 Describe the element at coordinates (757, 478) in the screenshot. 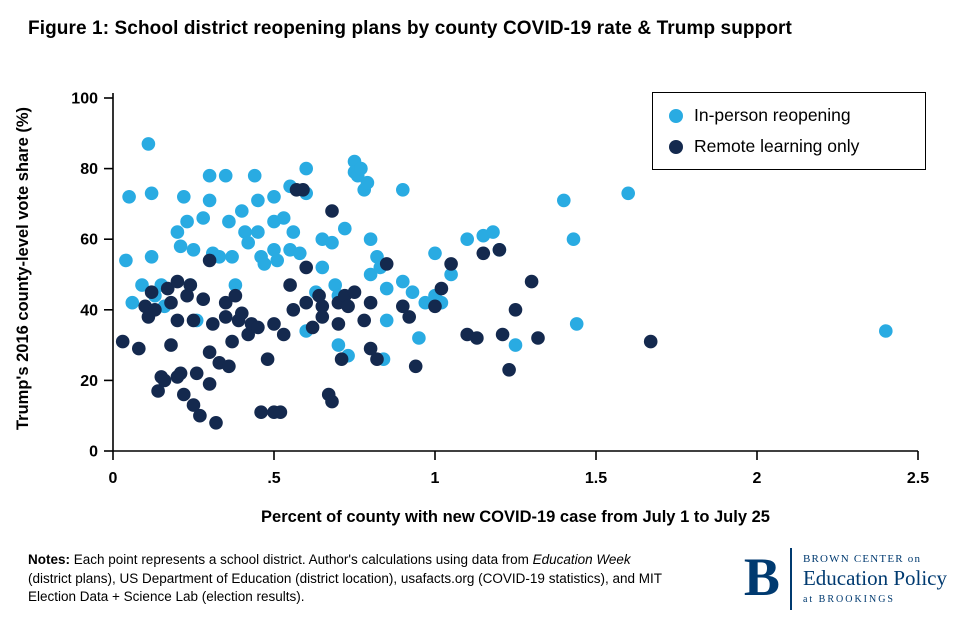

I see `x-tick-label: 2` at that location.